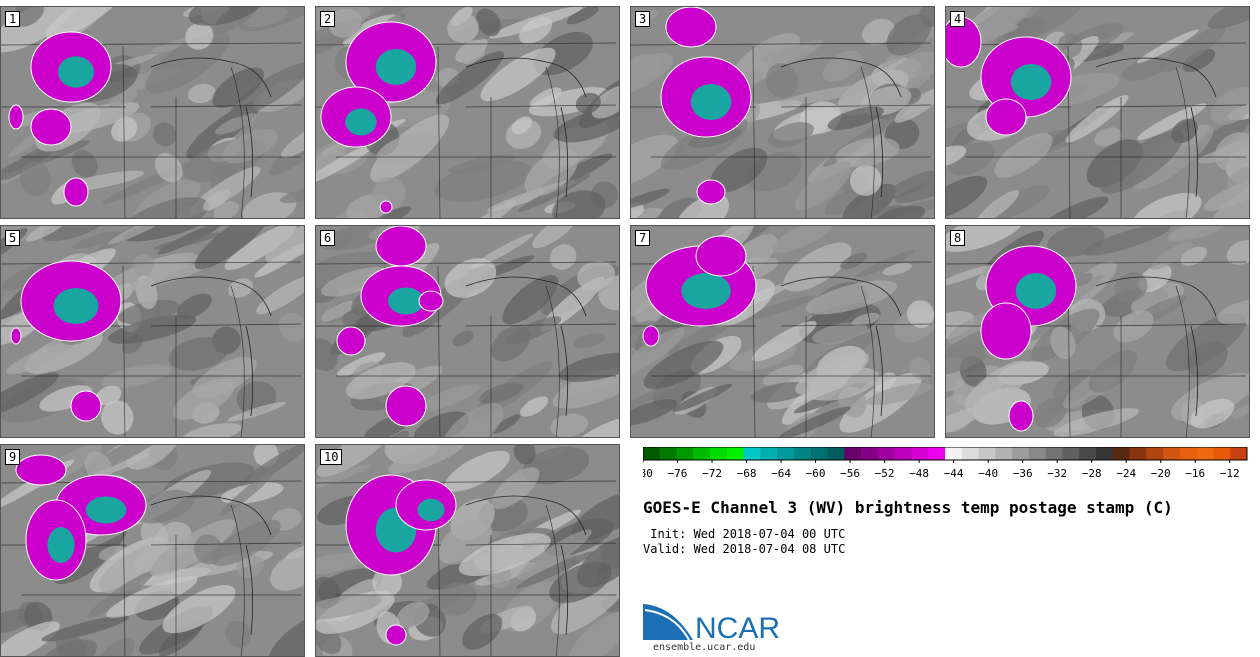 The height and width of the screenshot is (657, 1260). Describe the element at coordinates (13, 457) in the screenshot. I see `panel-label: 9` at that location.